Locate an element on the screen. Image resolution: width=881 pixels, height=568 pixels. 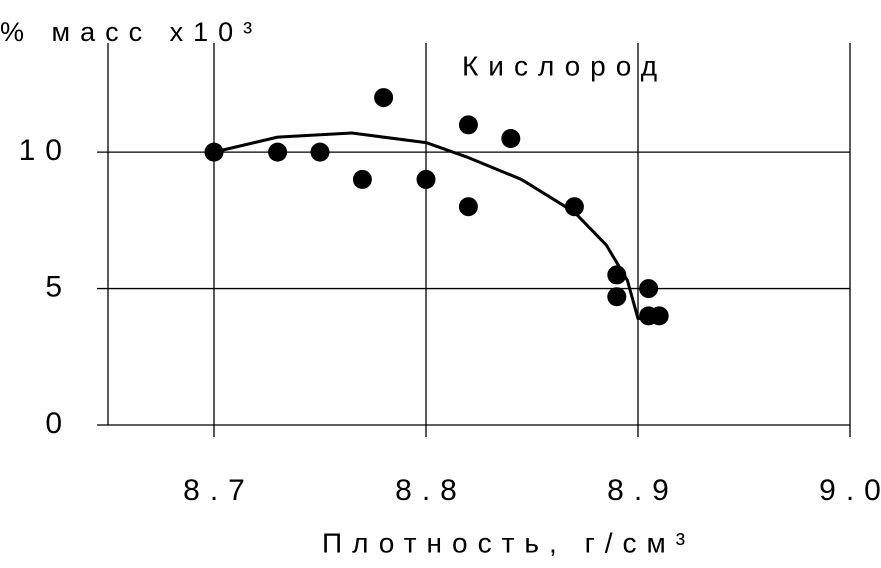
x-tick-label: 8.8 is located at coordinates (431, 490).